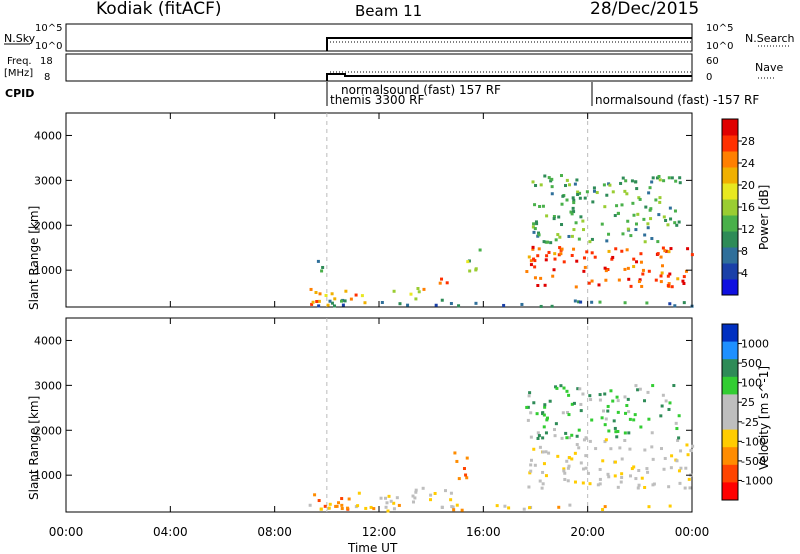 This screenshot has height=554, width=800. What do you see at coordinates (379, 532) in the screenshot?
I see `x-tick-label: 12:00` at bounding box center [379, 532].